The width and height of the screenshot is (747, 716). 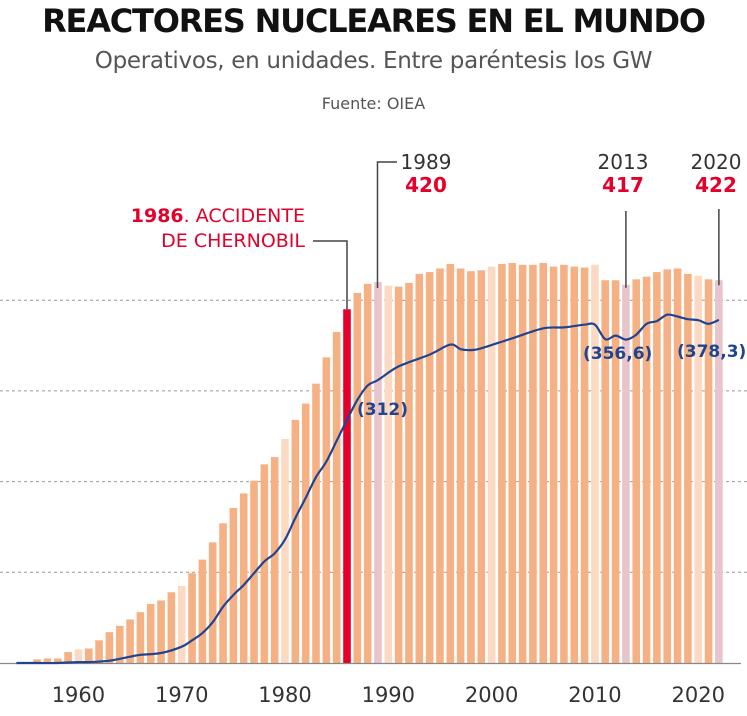 What do you see at coordinates (233, 241) in the screenshot?
I see `chernobyl-annotation-line2: DE CHERNOBIL` at bounding box center [233, 241].